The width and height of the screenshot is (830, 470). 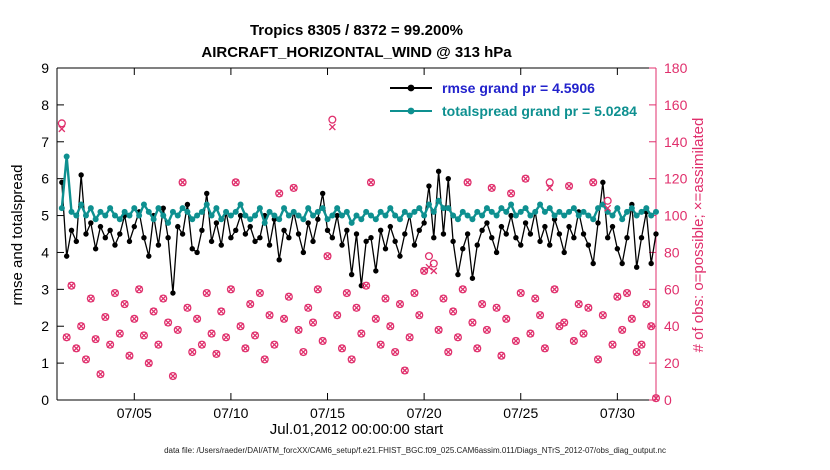 What do you see at coordinates (356, 30) in the screenshot?
I see `chart-title-line1: Tropics 8305 / 8372 = 99.200%` at bounding box center [356, 30].